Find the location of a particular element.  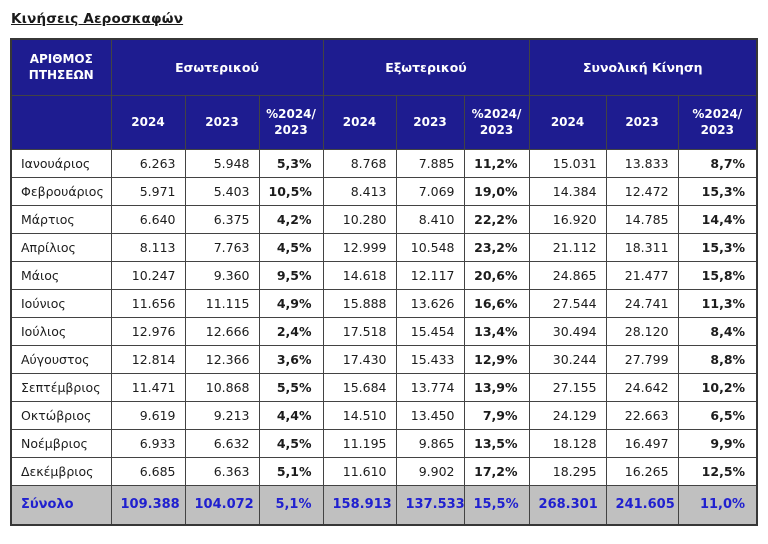

value-cell: 11.610 is located at coordinates (359, 471).